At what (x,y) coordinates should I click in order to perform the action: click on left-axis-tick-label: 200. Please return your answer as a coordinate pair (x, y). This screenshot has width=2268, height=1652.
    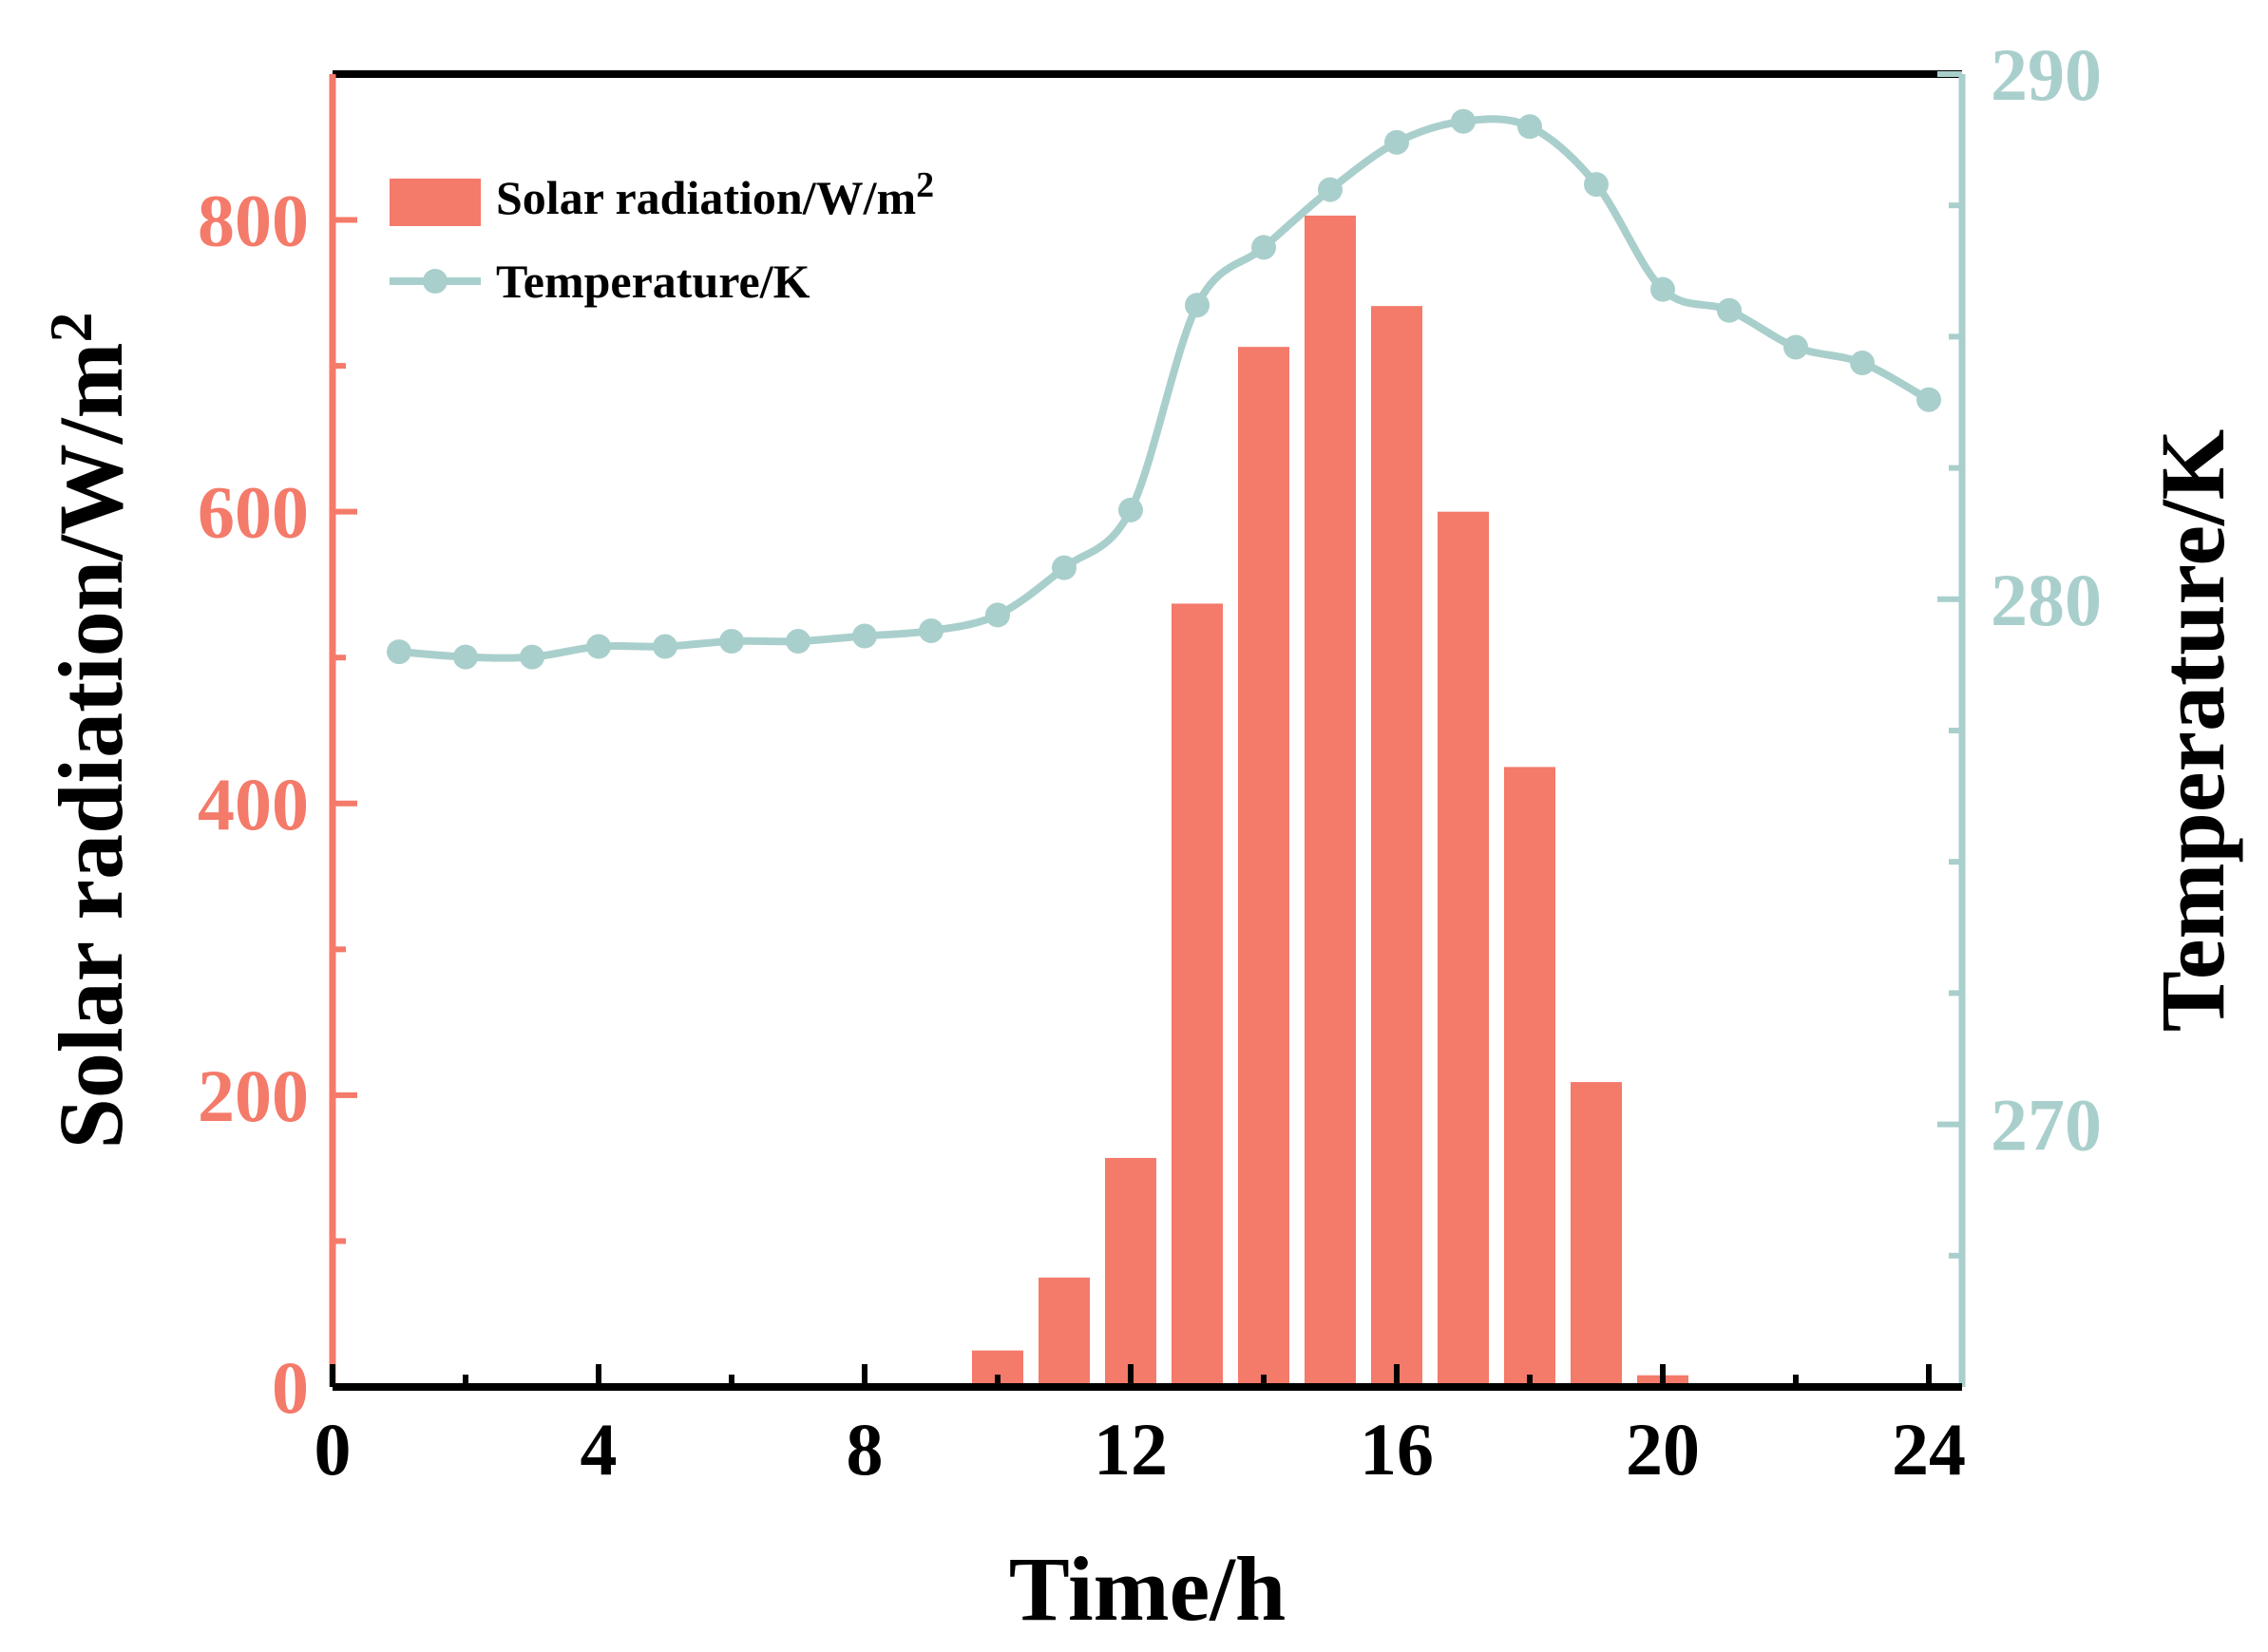
    Looking at the image, I should click on (253, 1095).